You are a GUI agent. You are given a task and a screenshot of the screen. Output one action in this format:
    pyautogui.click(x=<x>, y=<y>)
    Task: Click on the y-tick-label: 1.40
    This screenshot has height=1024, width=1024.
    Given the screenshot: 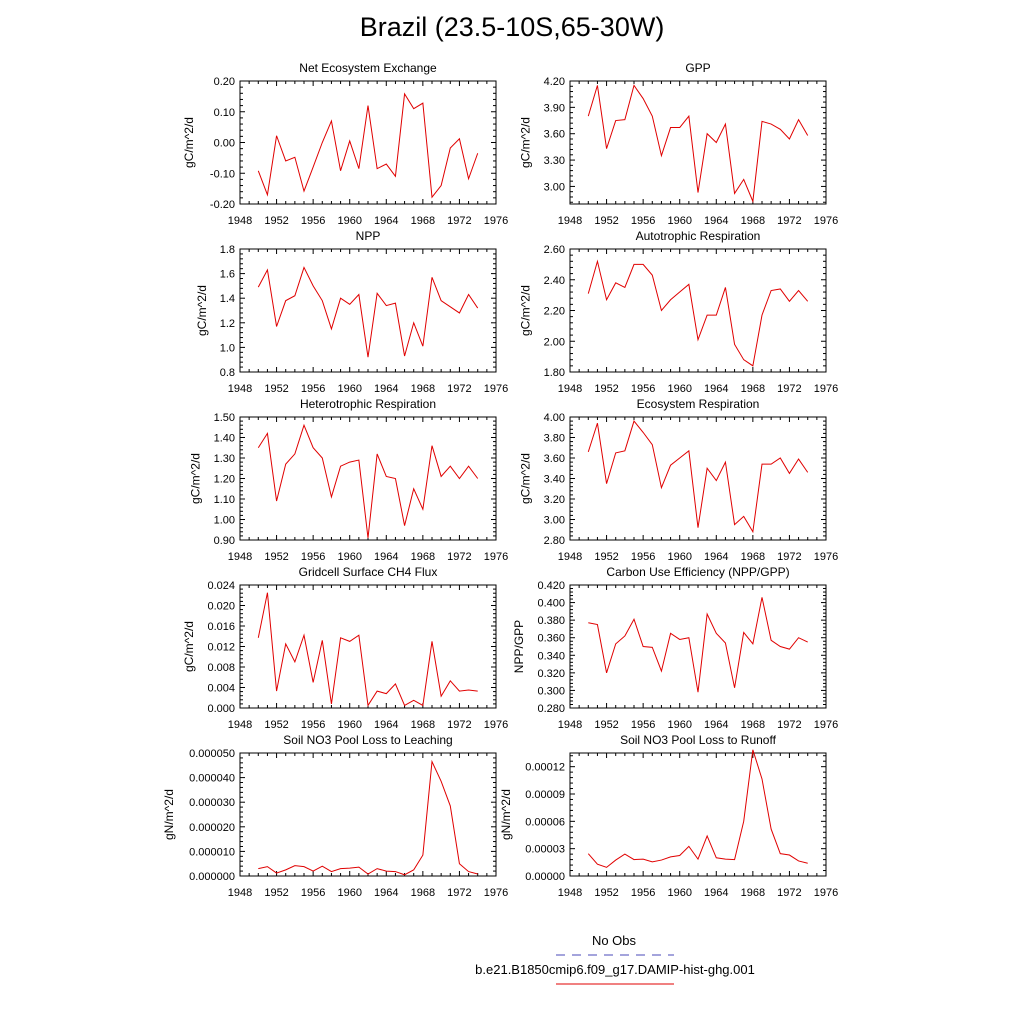 What is the action you would take?
    pyautogui.click(x=224, y=439)
    